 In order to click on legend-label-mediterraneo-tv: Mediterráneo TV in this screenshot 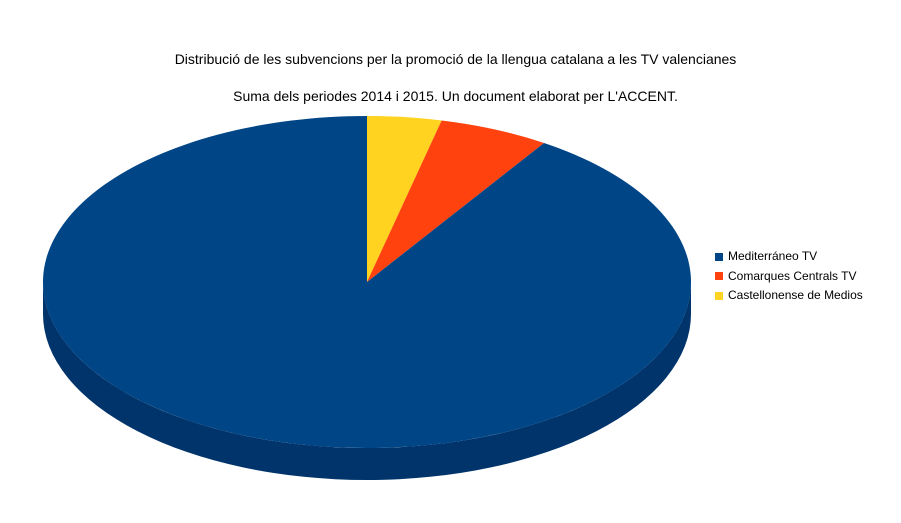, I will do `click(773, 256)`.